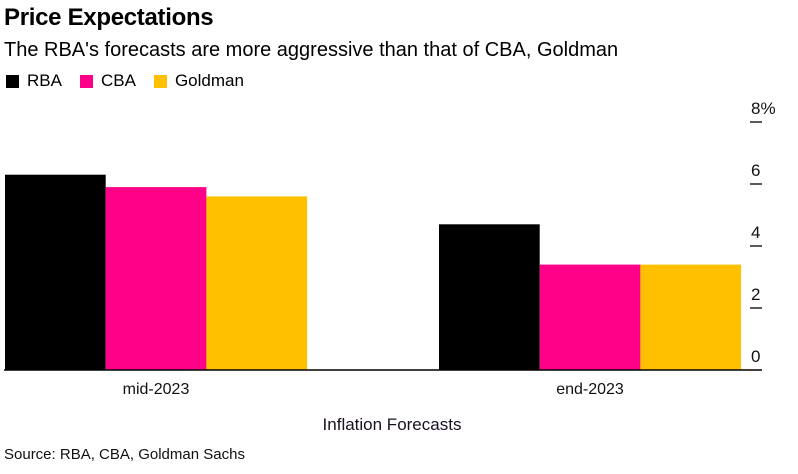 This screenshot has width=798, height=474. What do you see at coordinates (160, 81) in the screenshot?
I see `legend-swatch-goldman` at bounding box center [160, 81].